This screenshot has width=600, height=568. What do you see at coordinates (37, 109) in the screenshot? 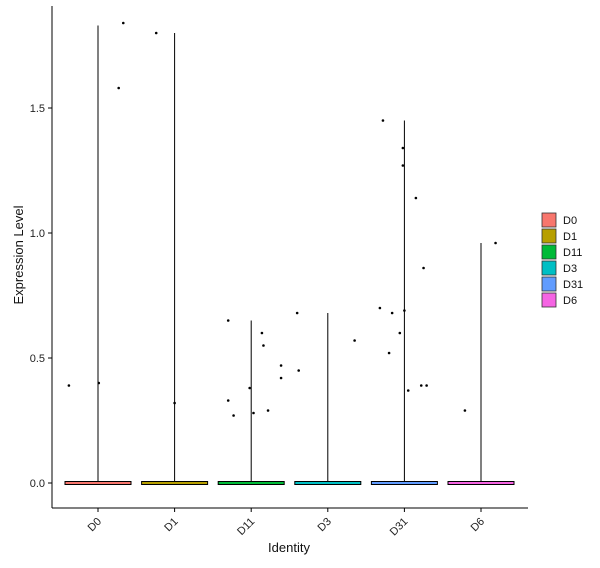
I see `y-tick-label: 1.5` at bounding box center [37, 109].